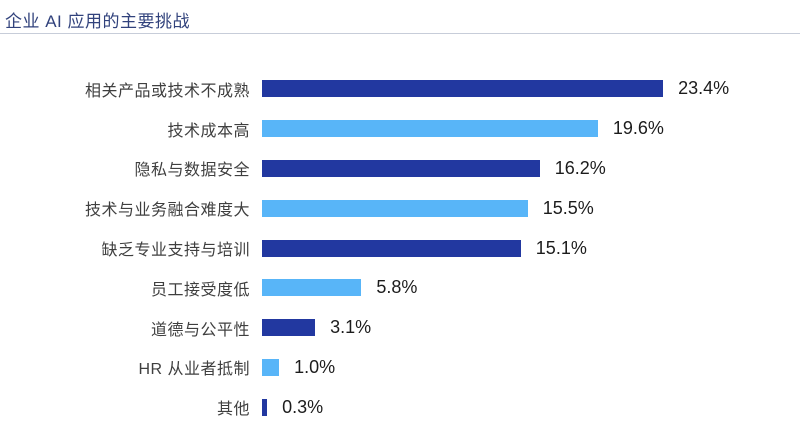 The height and width of the screenshot is (424, 800). What do you see at coordinates (200, 330) in the screenshot?
I see `category-label: 道德与公平性` at bounding box center [200, 330].